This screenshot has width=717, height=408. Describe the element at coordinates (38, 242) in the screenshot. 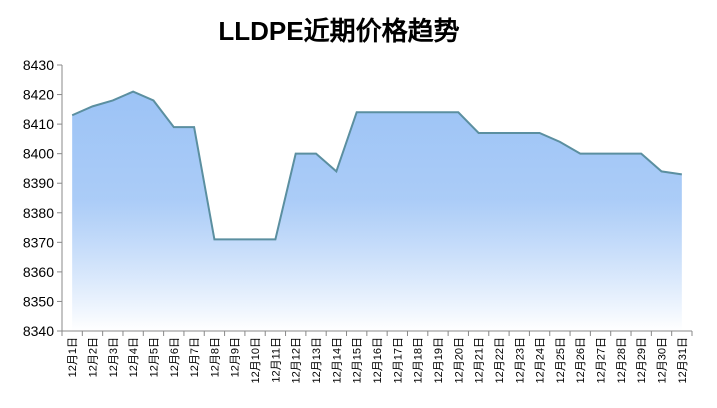

I see `y-tick-label: 8370` at that location.